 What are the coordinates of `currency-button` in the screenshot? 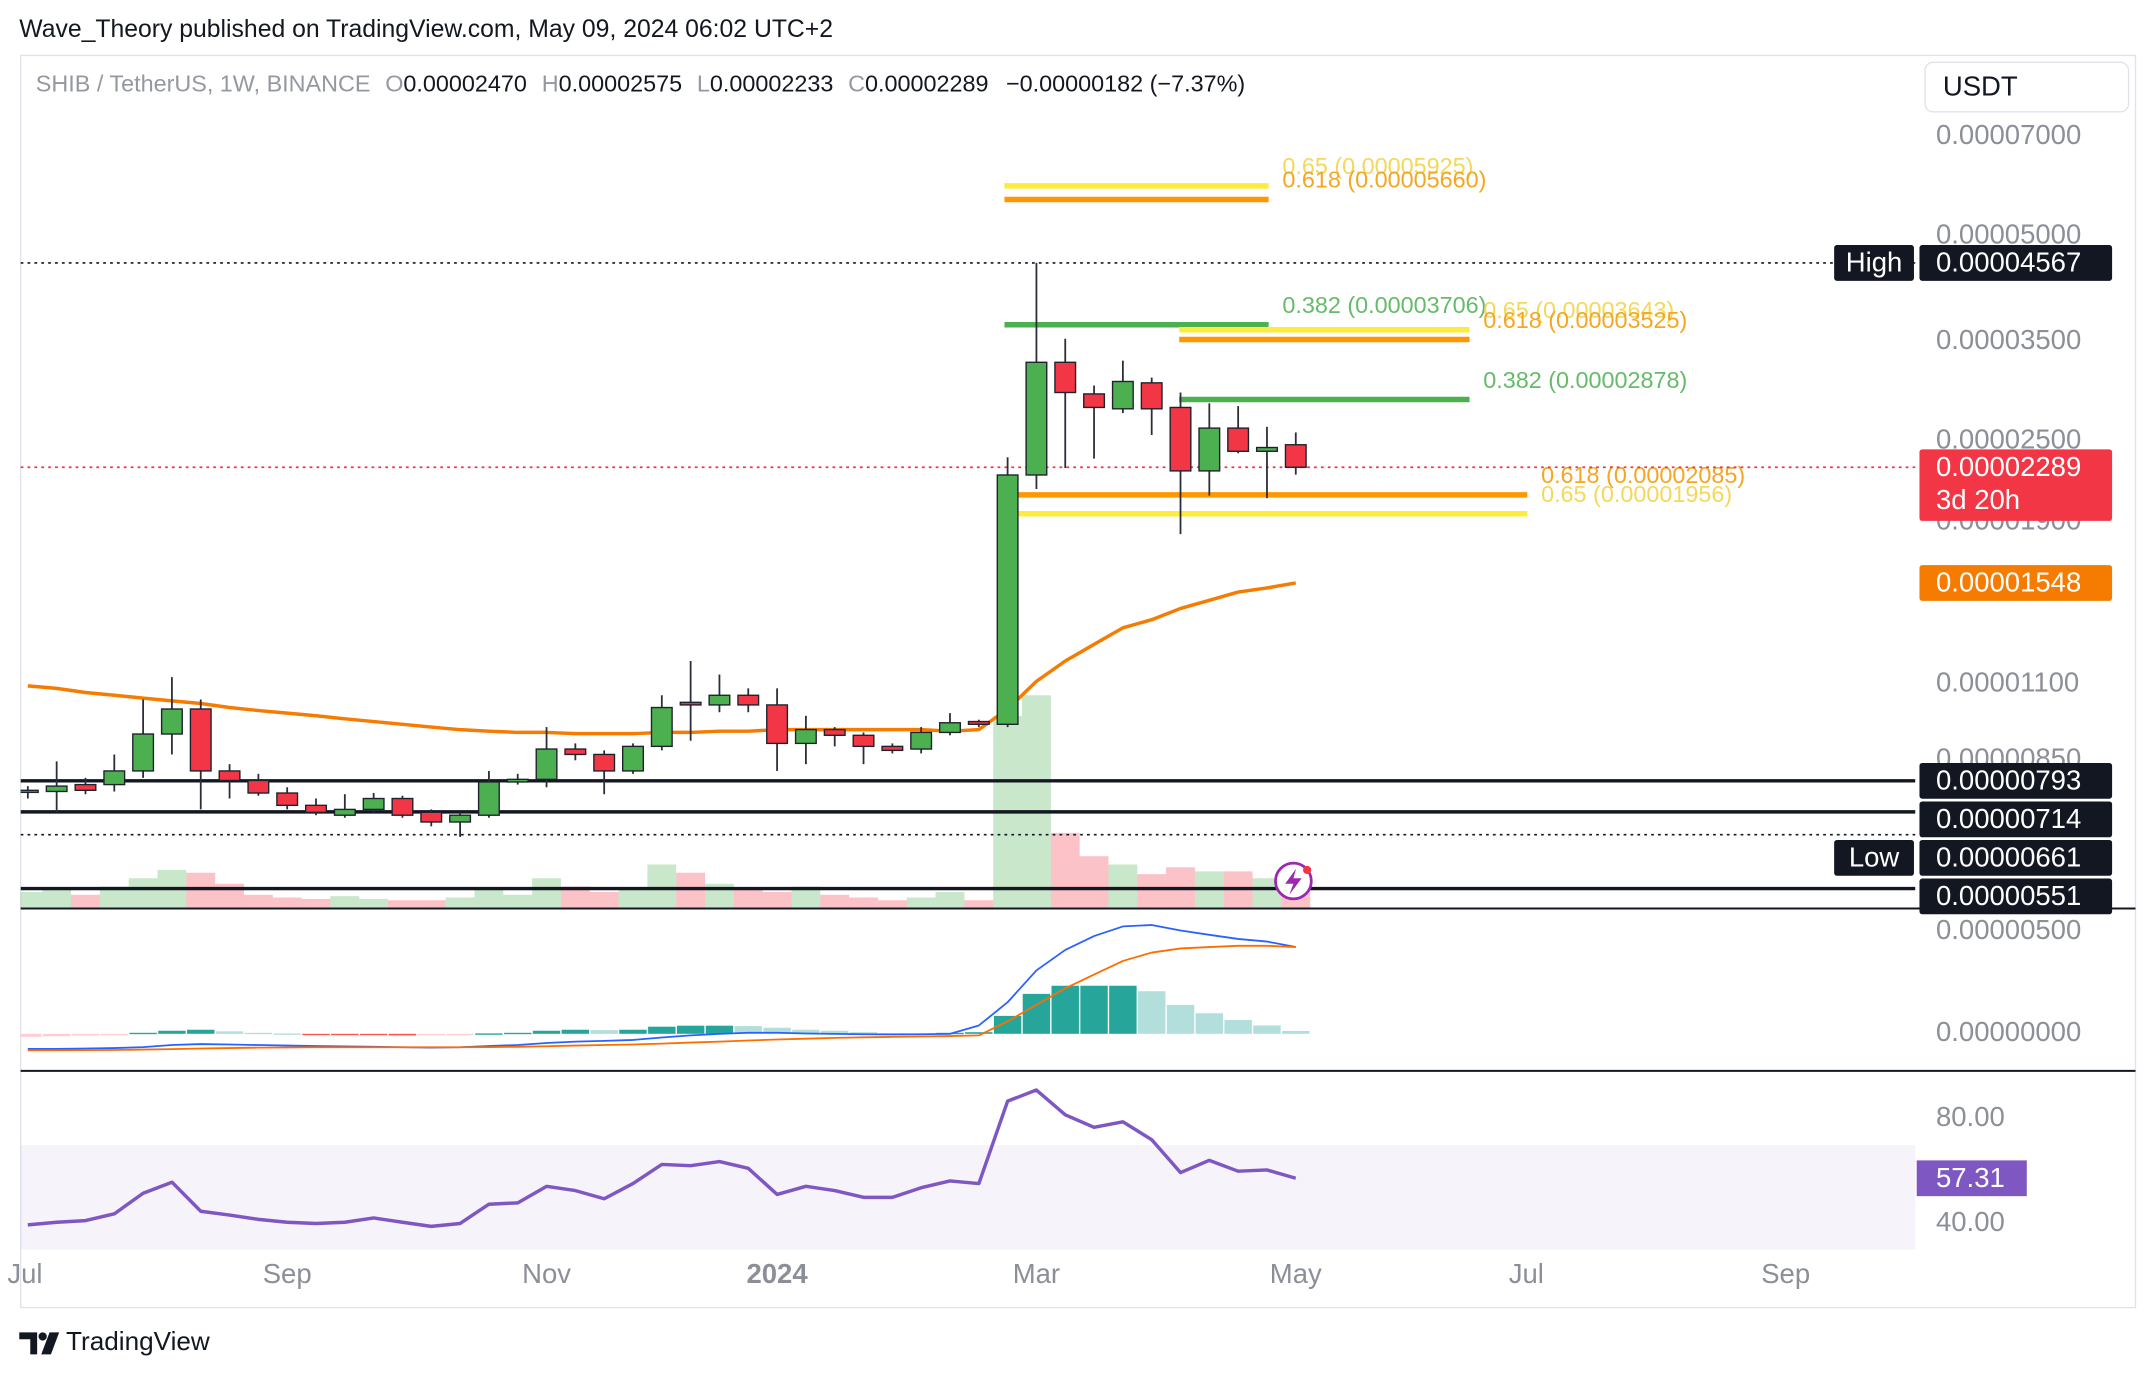 It's located at (2027, 87).